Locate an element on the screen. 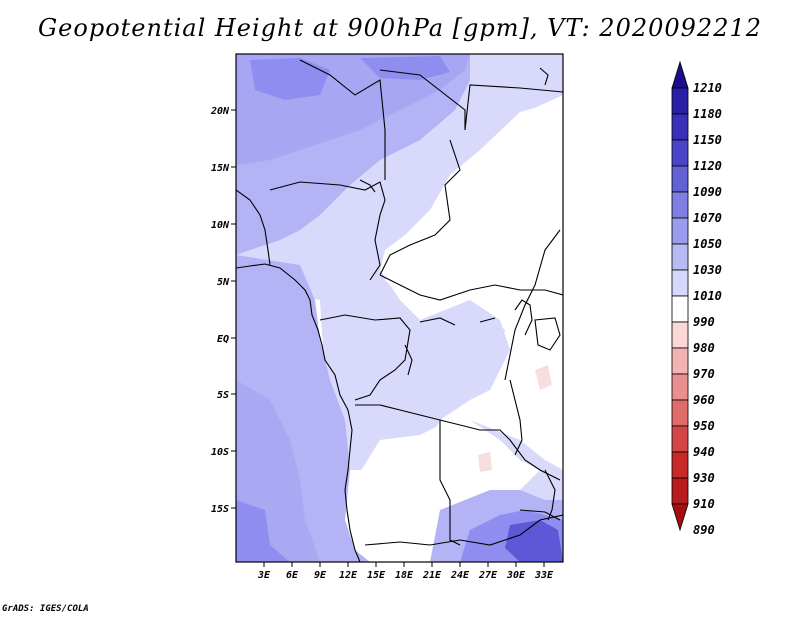 This screenshot has height=618, width=800. lat-label-15n: 15N is located at coordinates (220, 168).